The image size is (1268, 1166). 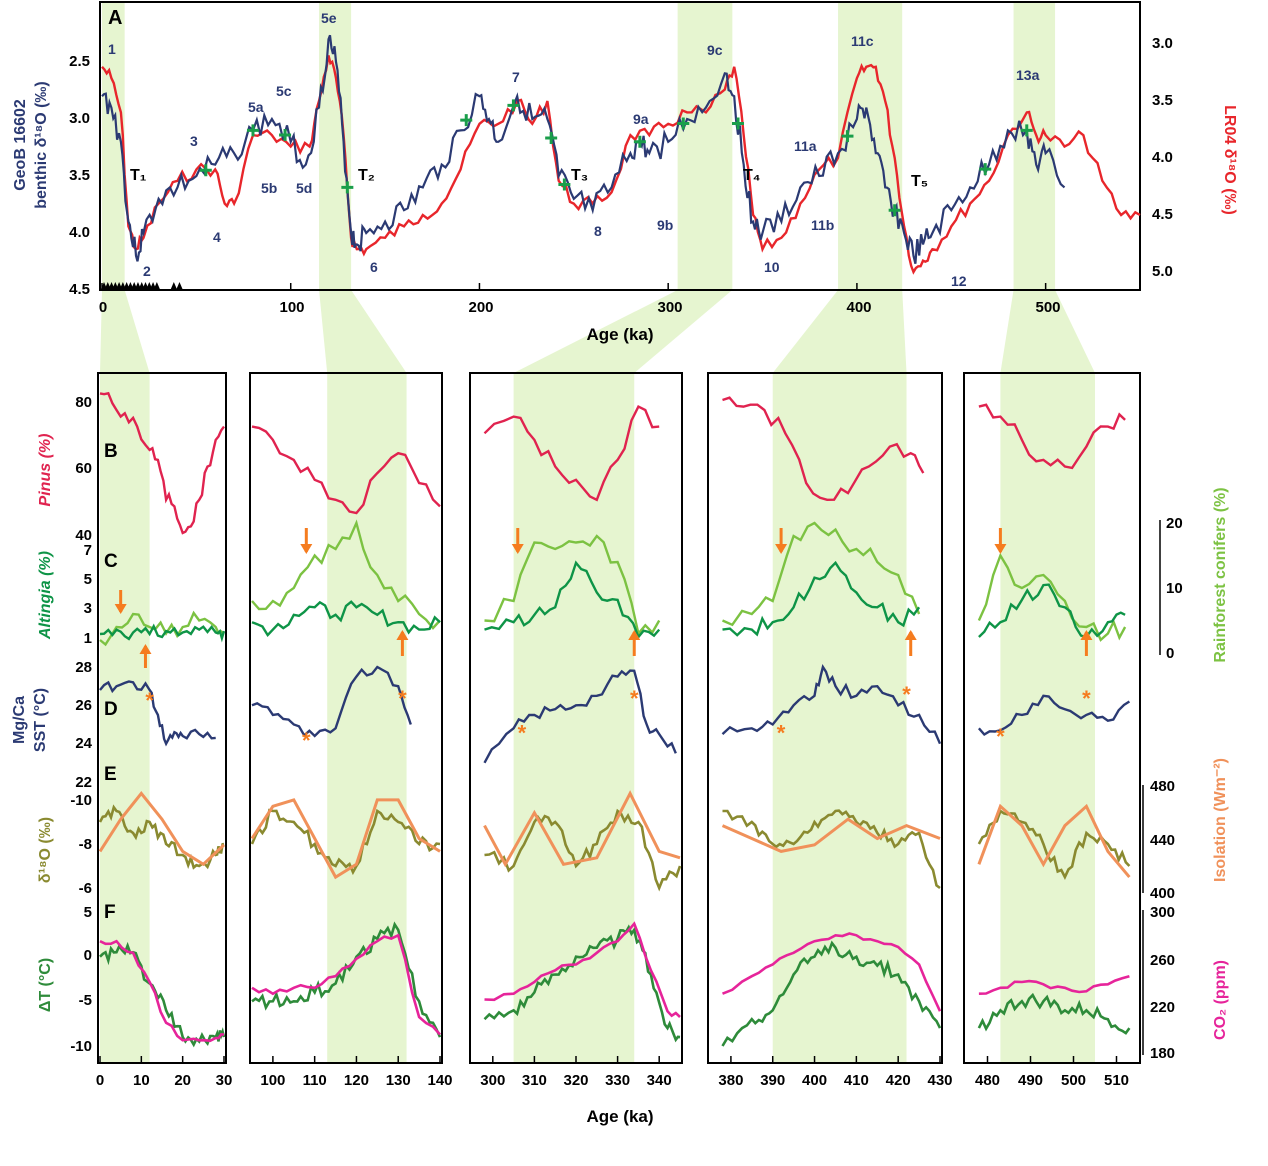 I want to click on mis-5b: 5b, so click(x=269, y=188).